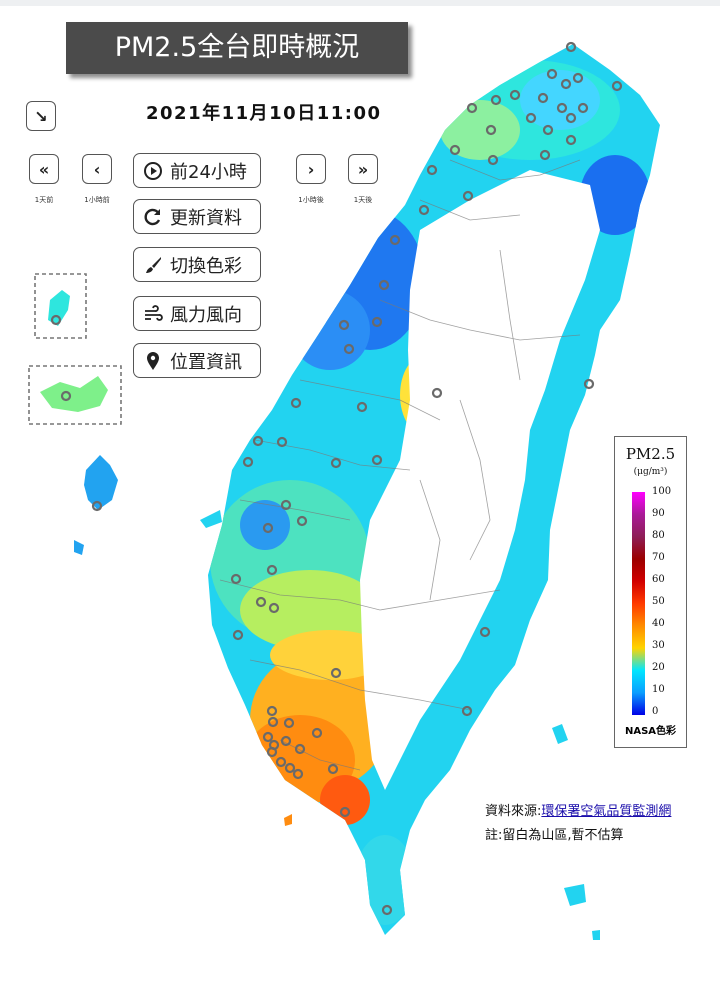 The width and height of the screenshot is (720, 1006). Describe the element at coordinates (153, 265) in the screenshot. I see `paint-brush-icon` at that location.